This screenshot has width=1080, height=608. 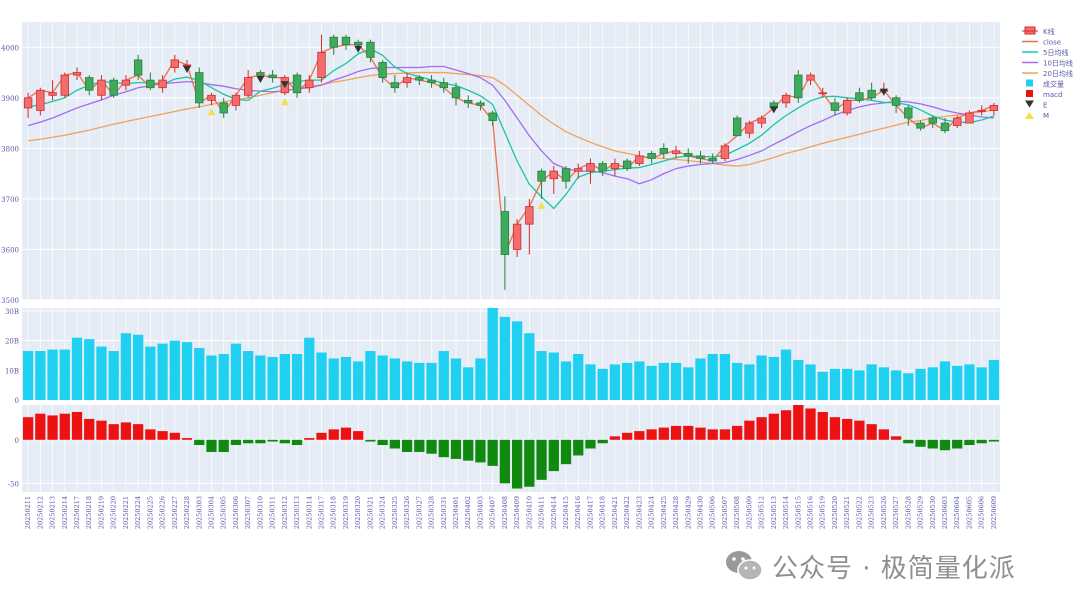 What do you see at coordinates (615, 512) in the screenshot?
I see `x-tick-label: 20250421` at bounding box center [615, 512].